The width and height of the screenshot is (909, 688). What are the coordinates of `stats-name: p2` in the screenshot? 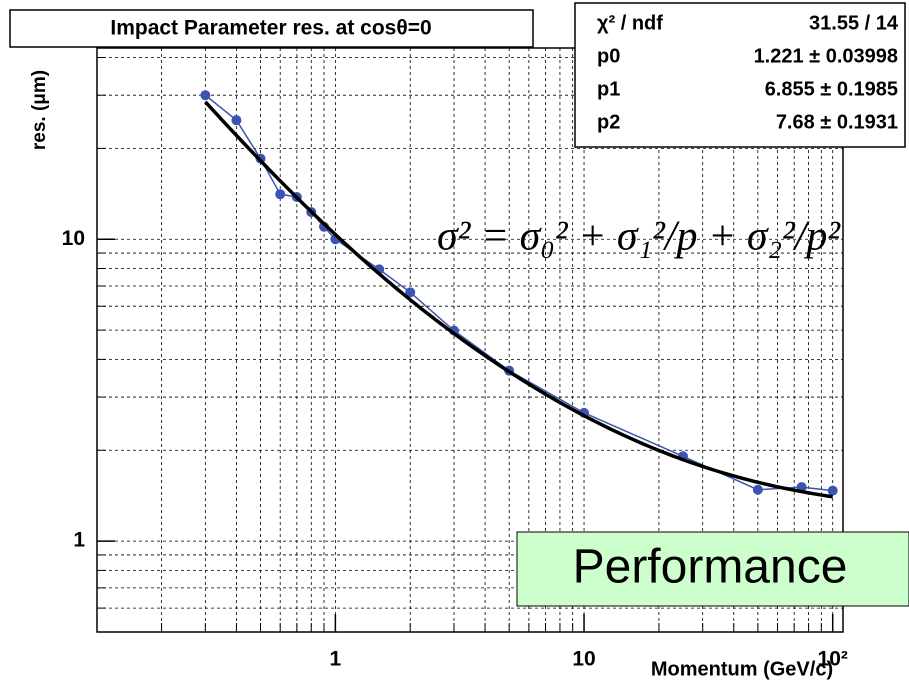 It's located at (608, 122).